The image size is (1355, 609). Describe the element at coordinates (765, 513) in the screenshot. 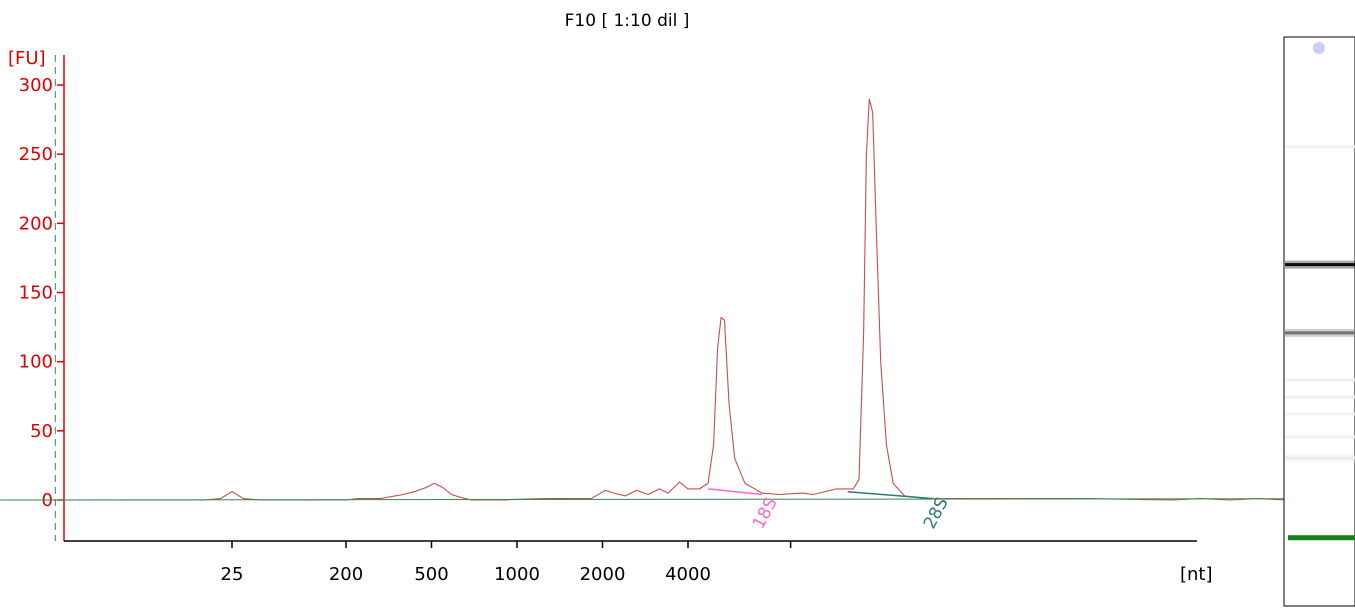

I see `peak-label: 18S` at that location.